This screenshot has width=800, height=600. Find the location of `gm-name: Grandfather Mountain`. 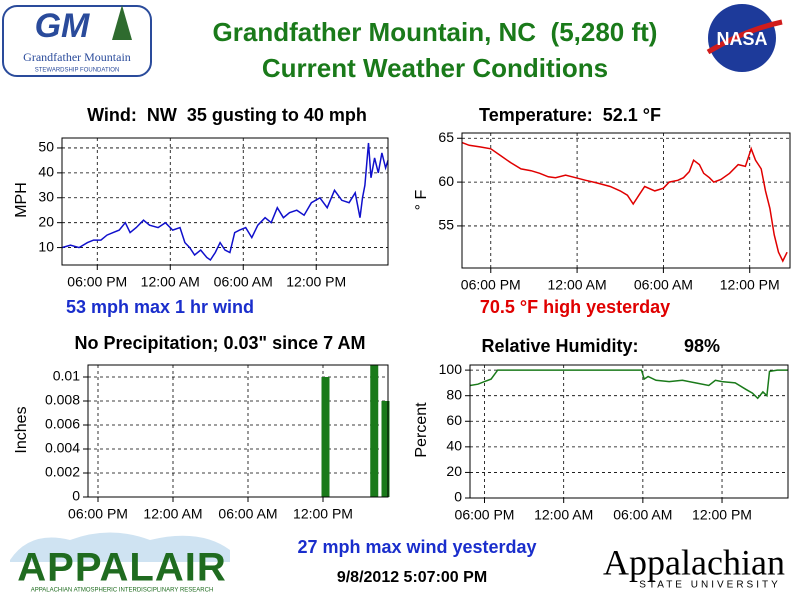

gm-name: Grandfather Mountain is located at coordinates (77, 57).